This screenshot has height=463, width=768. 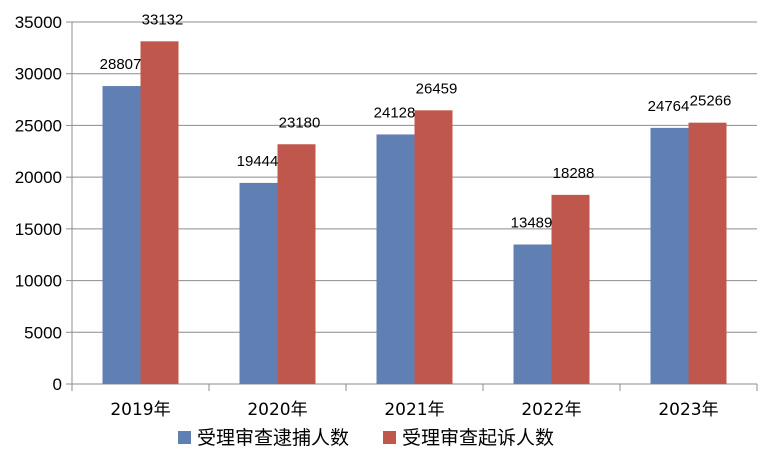 What do you see at coordinates (38, 281) in the screenshot?
I see `y-tick-label: 10000` at bounding box center [38, 281].